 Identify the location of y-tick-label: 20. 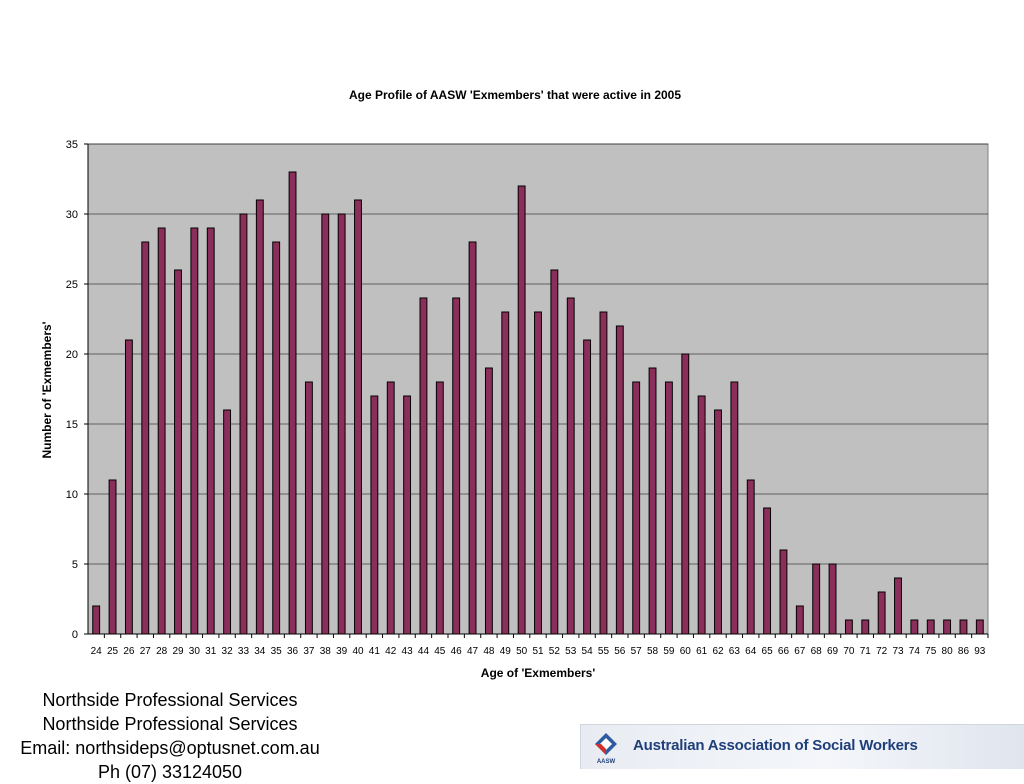
(72, 355).